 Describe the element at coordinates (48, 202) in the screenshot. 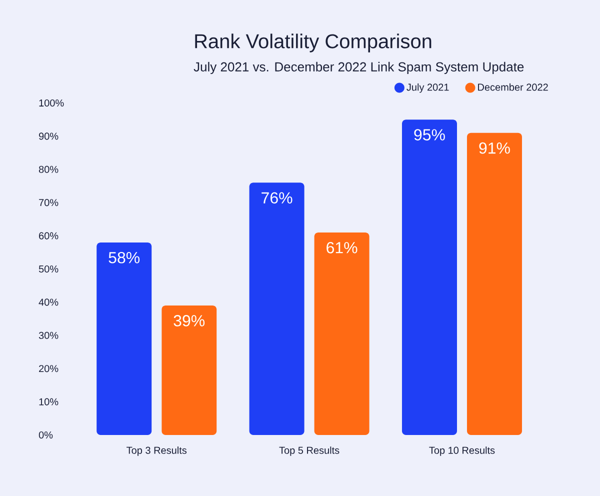

I see `y-tick-label: 70%` at that location.